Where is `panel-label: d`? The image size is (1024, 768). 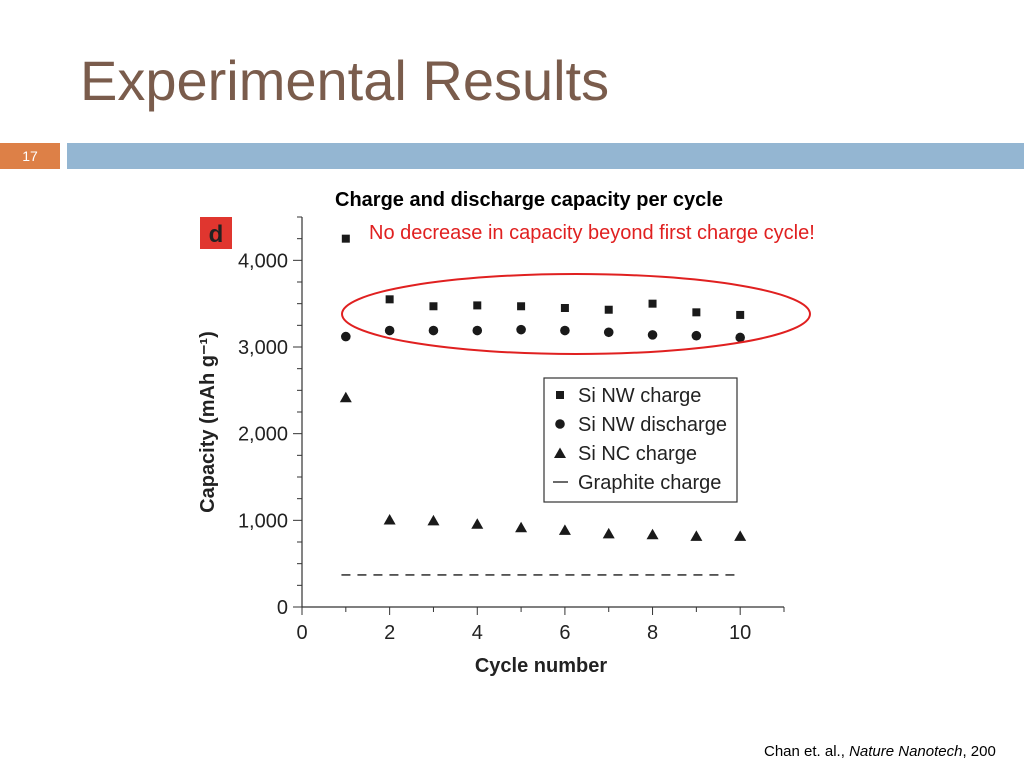 panel-label: d is located at coordinates (216, 234).